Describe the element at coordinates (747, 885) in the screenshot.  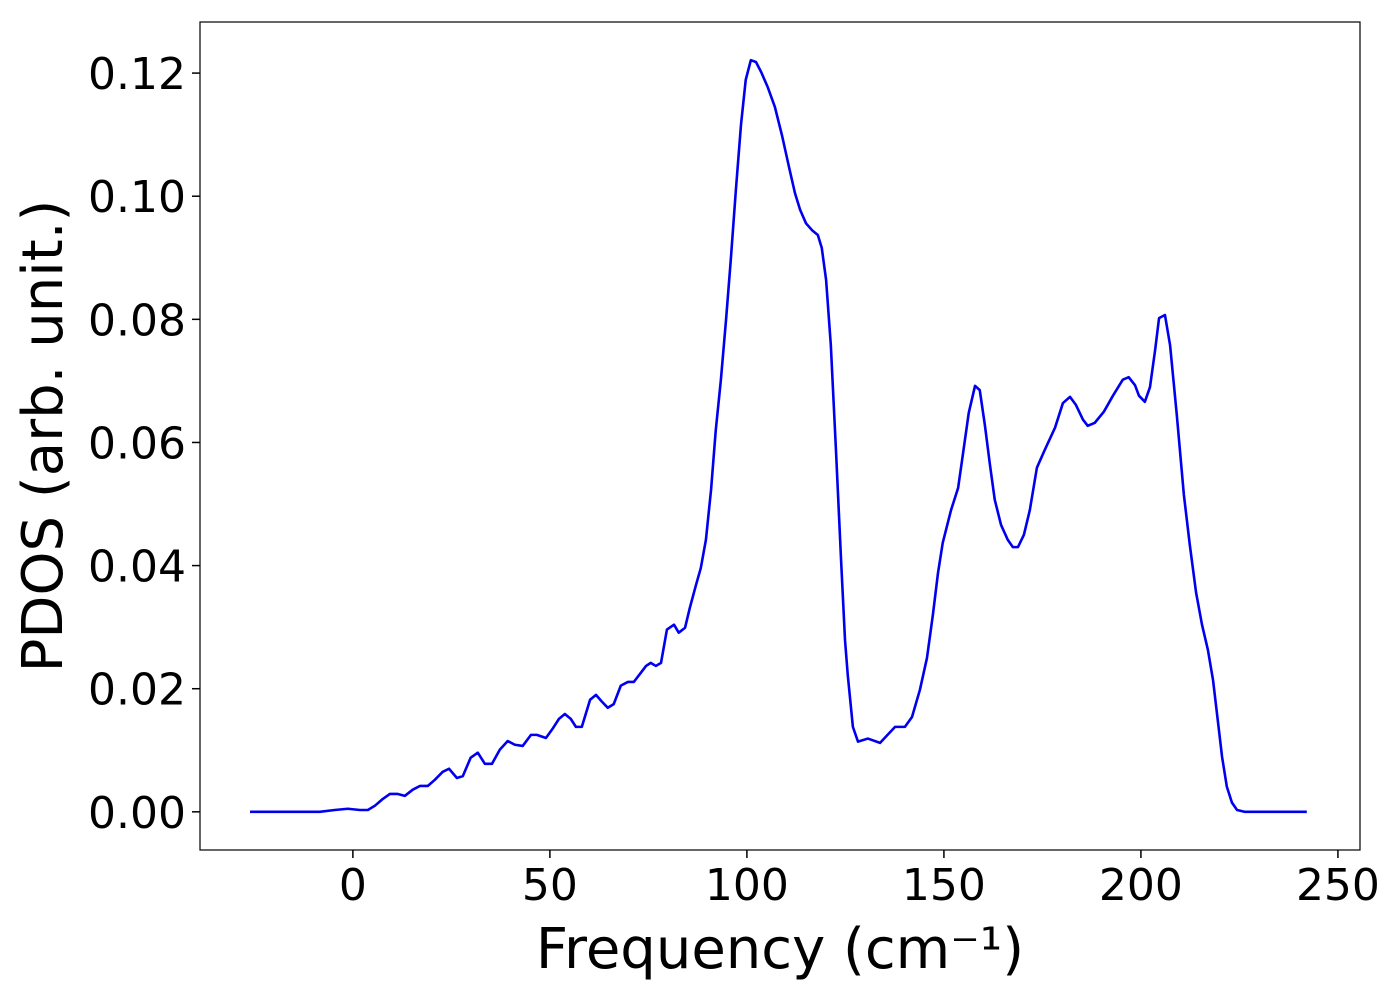
I see `x-tick-label: 100` at that location.